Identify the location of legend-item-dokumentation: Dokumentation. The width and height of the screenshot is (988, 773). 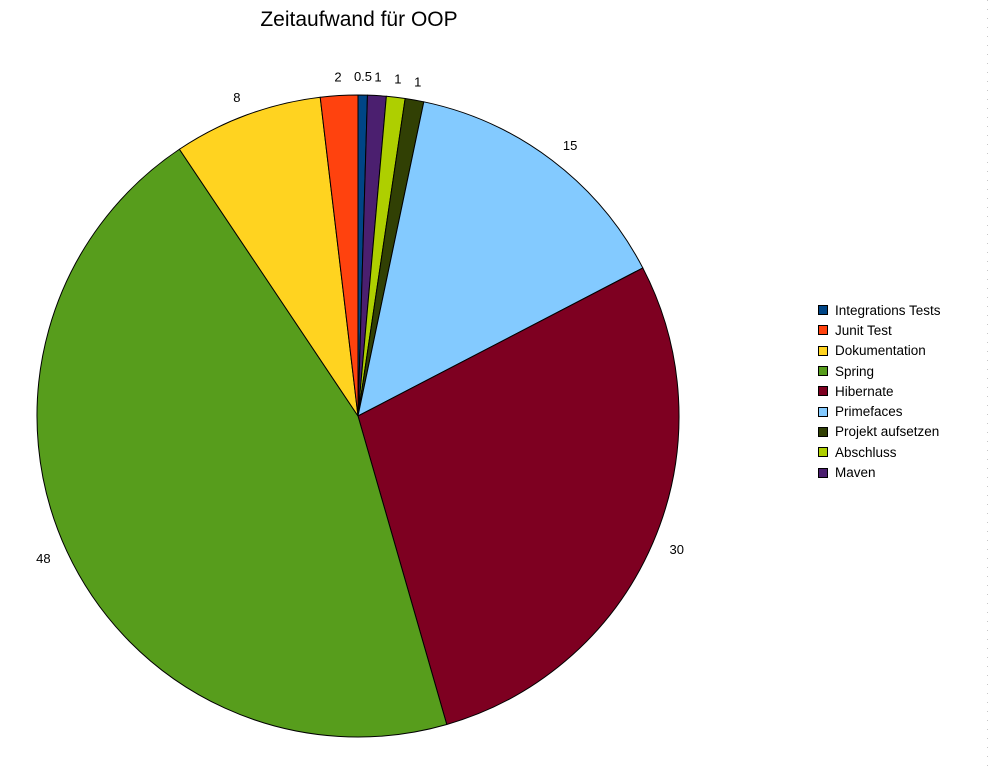
(879, 351).